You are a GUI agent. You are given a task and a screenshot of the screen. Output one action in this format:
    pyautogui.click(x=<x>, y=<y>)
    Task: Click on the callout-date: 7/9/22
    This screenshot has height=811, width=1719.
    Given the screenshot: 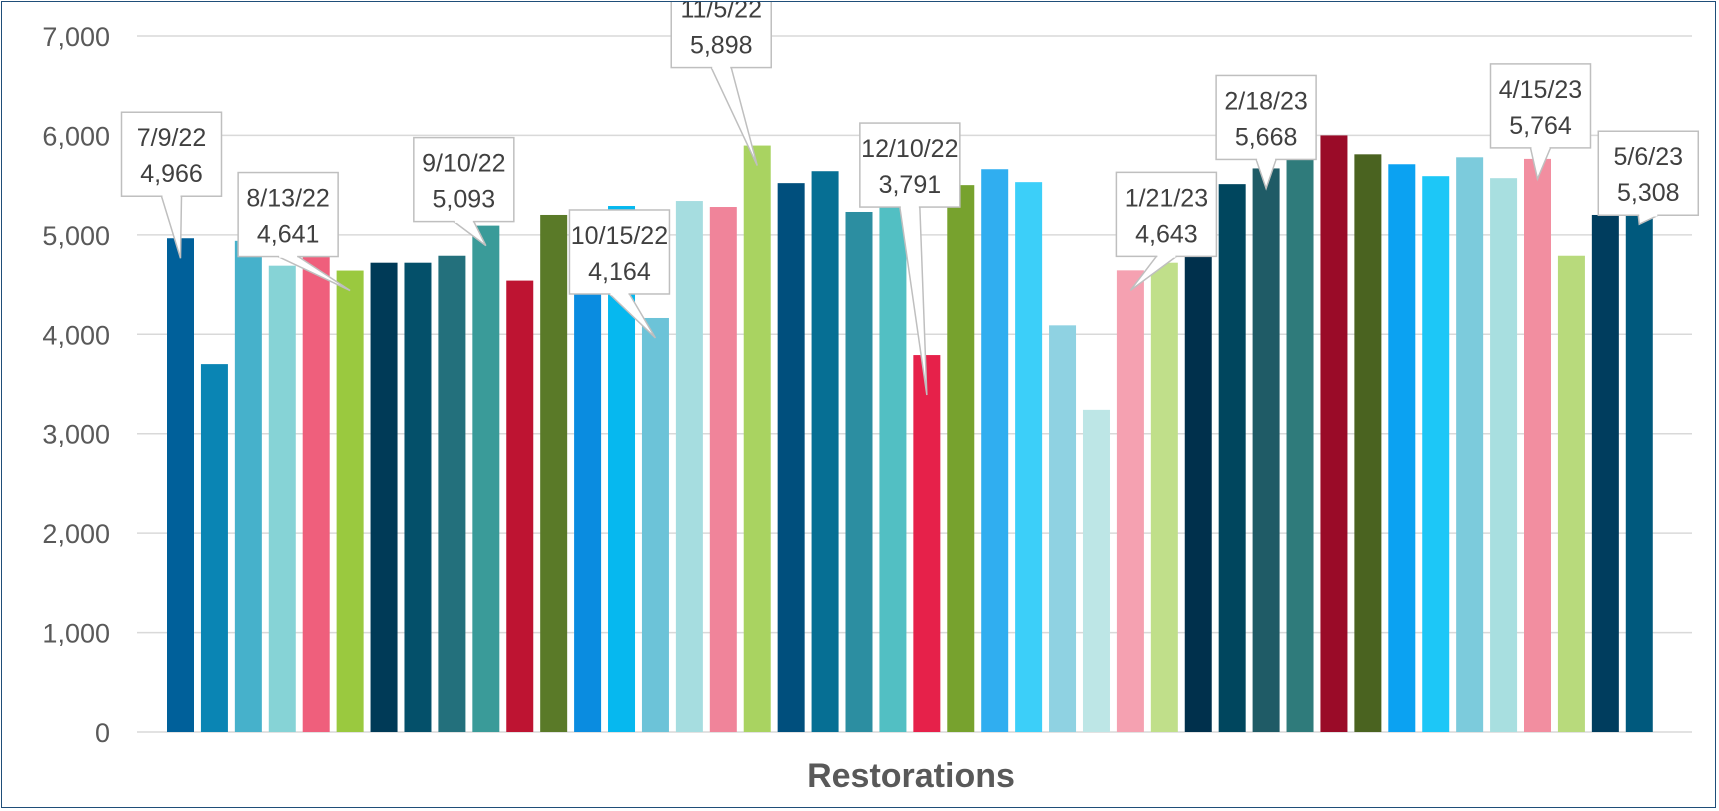 What is the action you would take?
    pyautogui.click(x=172, y=138)
    